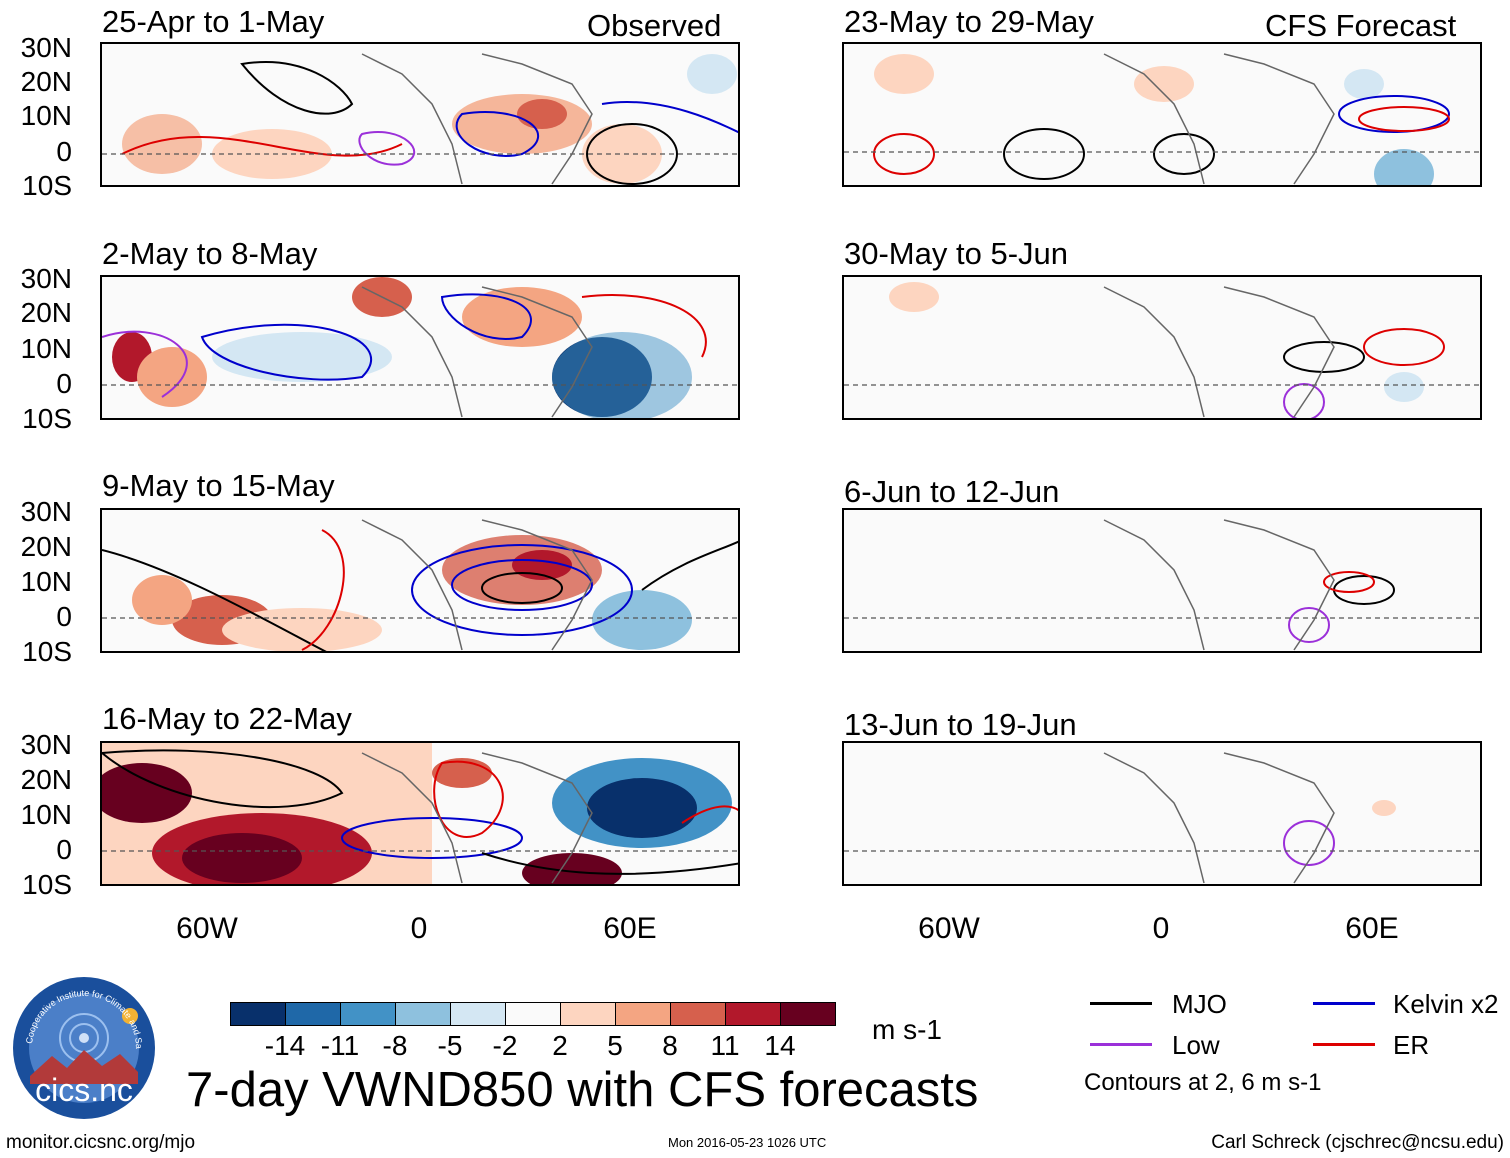 Image resolution: width=1510 pixels, height=1158 pixels. I want to click on colorbar-label: 5, so click(615, 1045).